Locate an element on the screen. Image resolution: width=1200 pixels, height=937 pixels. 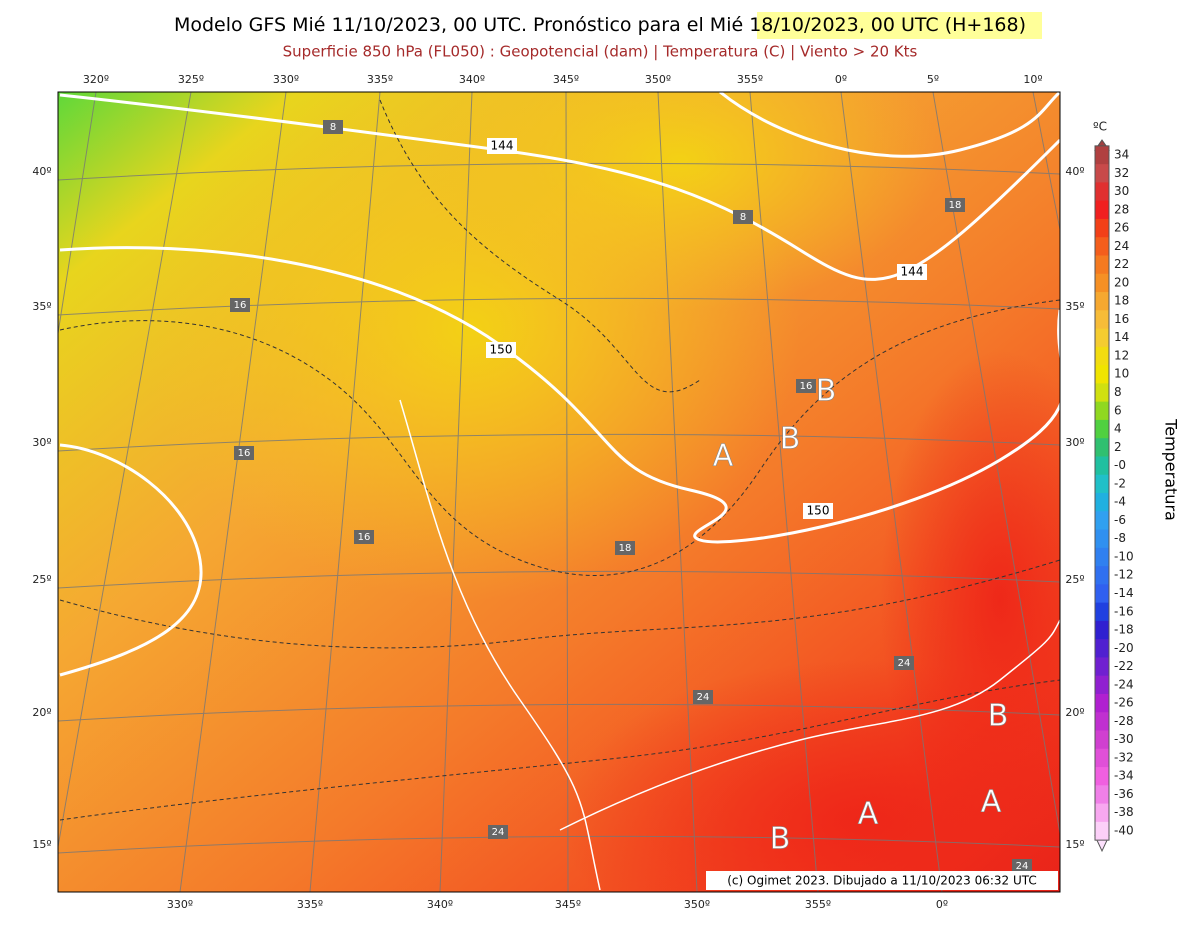
legend-label: -40 is located at coordinates (1124, 831).